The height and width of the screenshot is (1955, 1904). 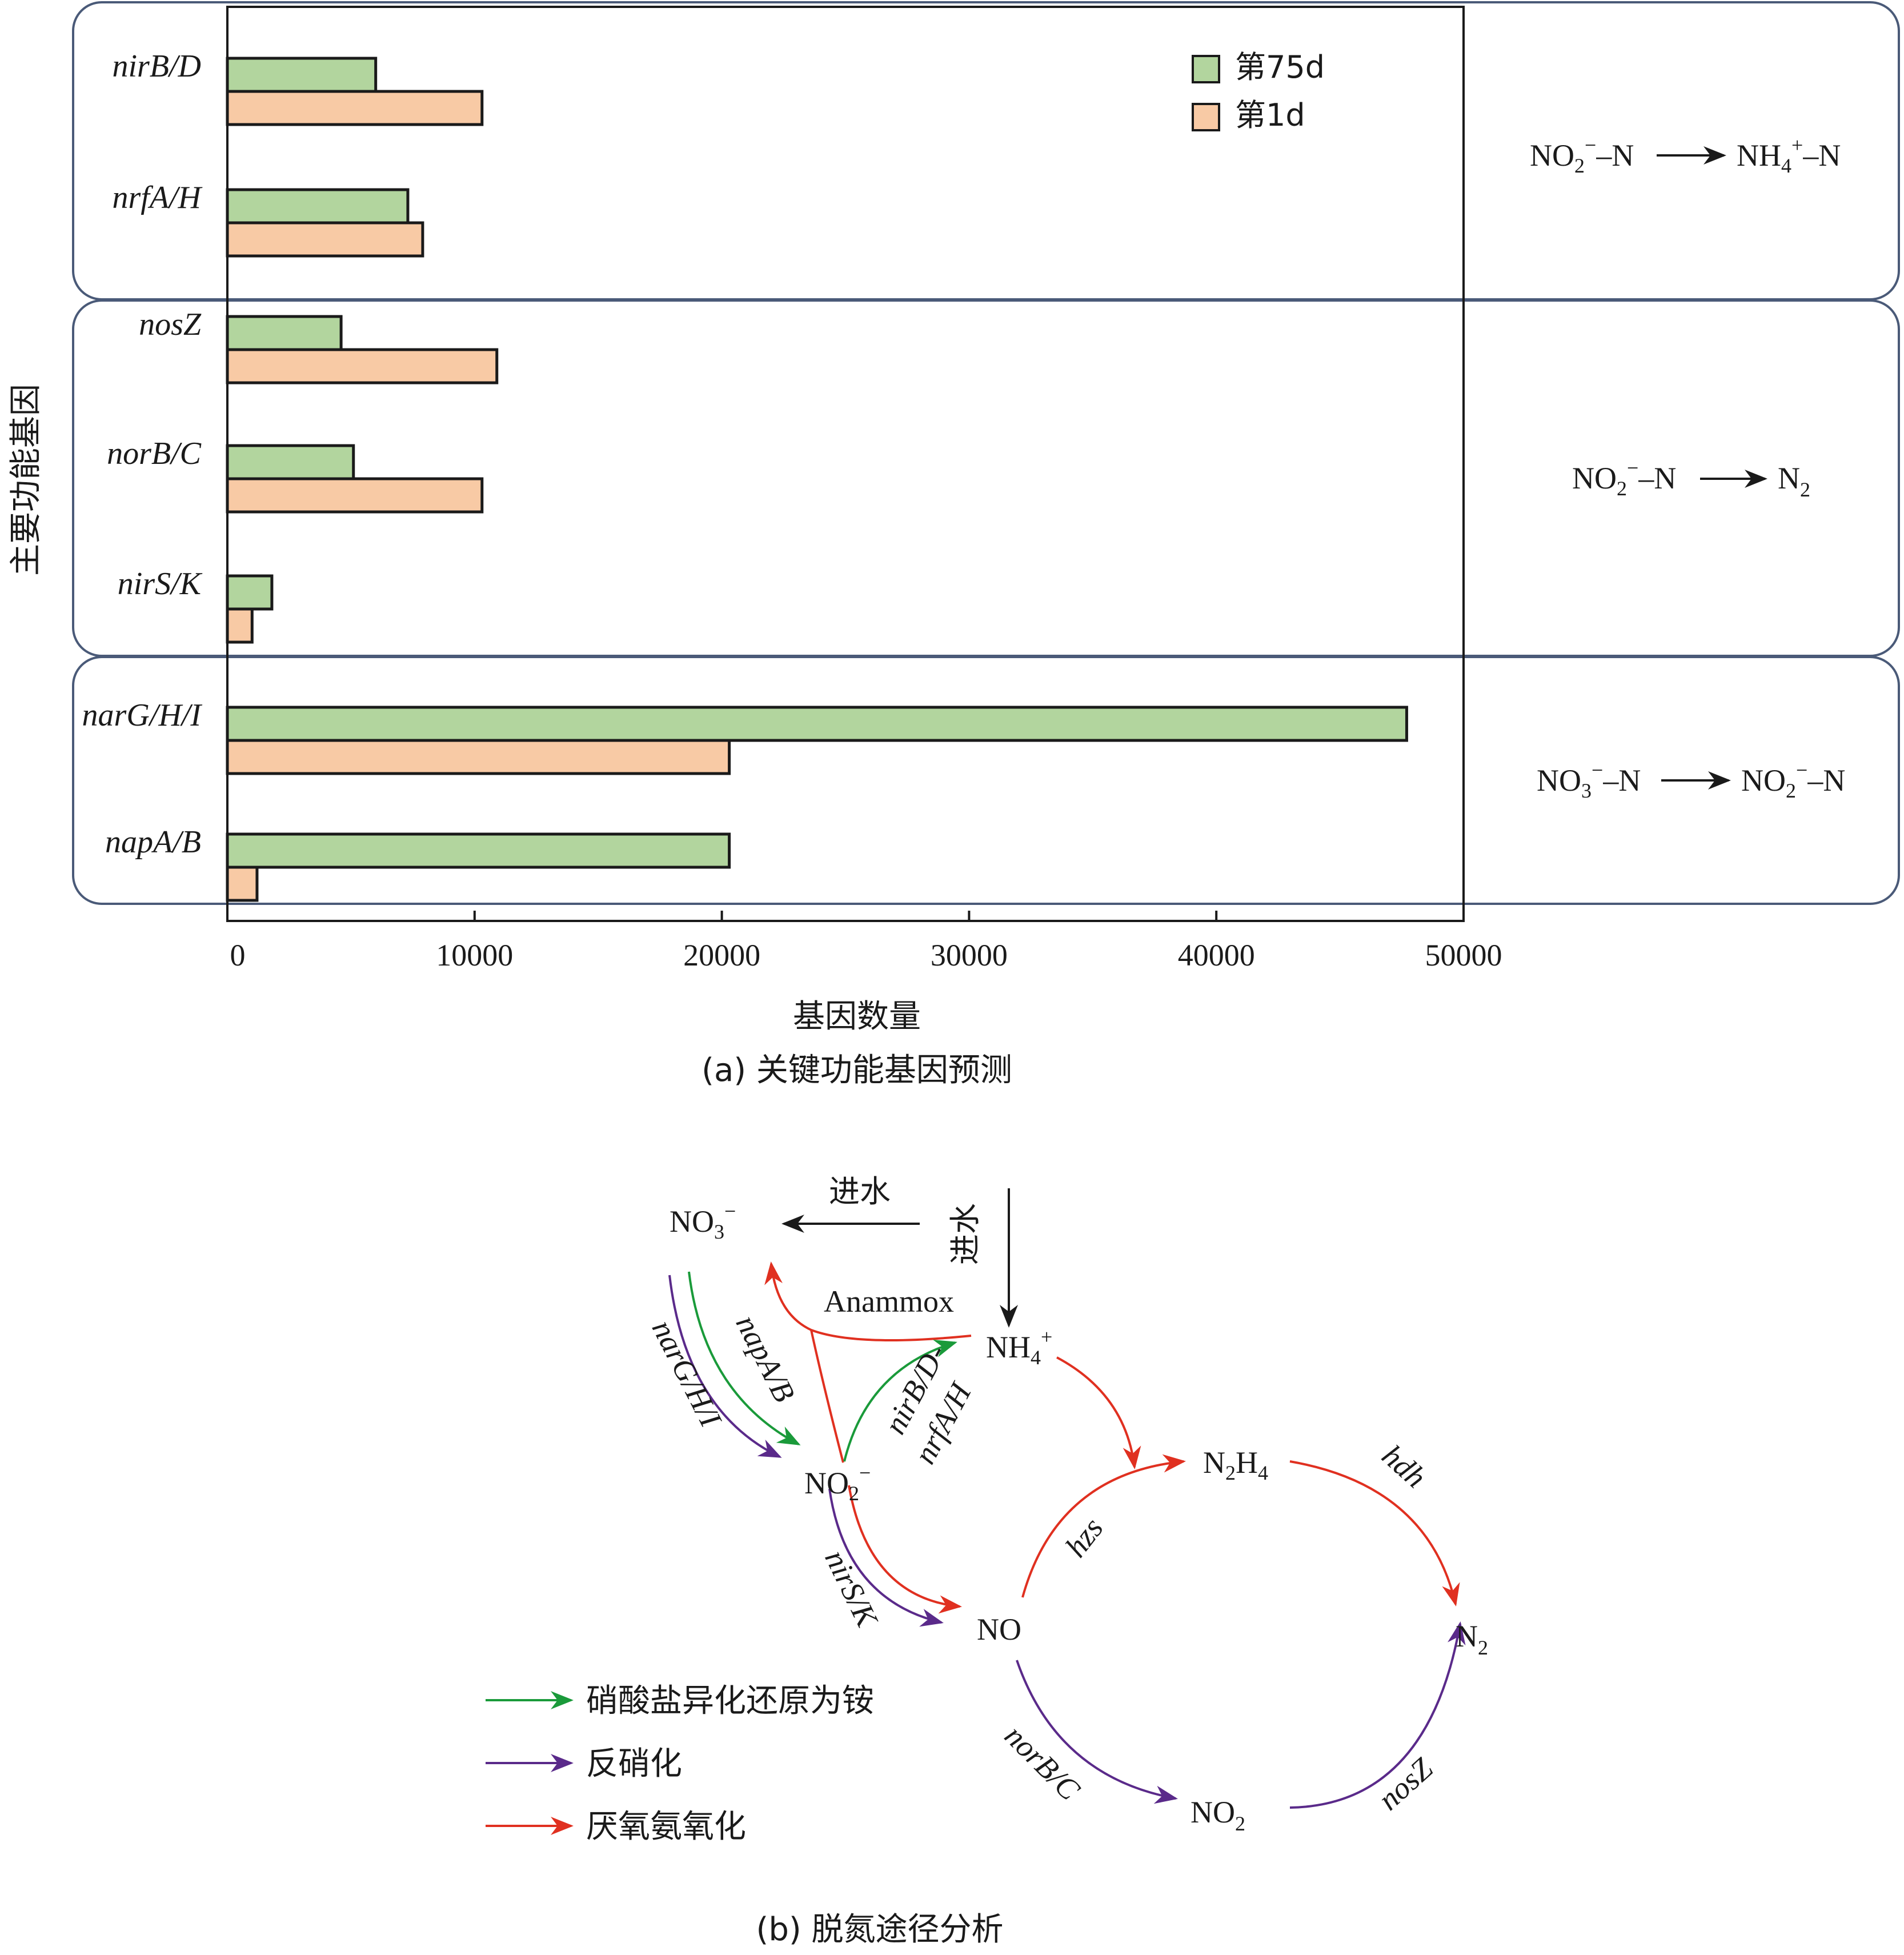 I want to click on arrow-nitrate-dnra, so click(x=744, y=1358).